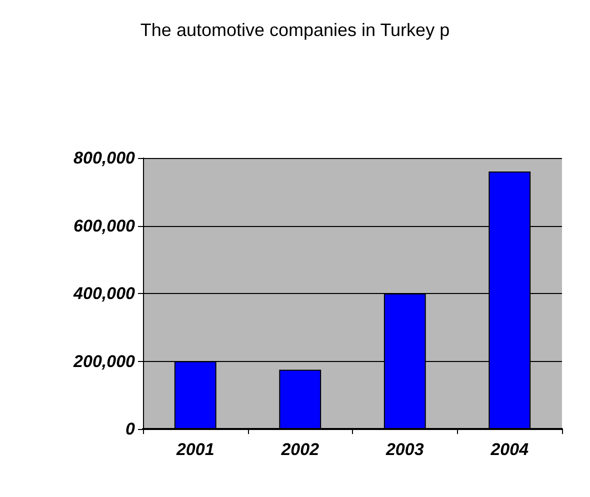 The width and height of the screenshot is (590, 497). I want to click on y-tick-label: 800,000, so click(105, 158).